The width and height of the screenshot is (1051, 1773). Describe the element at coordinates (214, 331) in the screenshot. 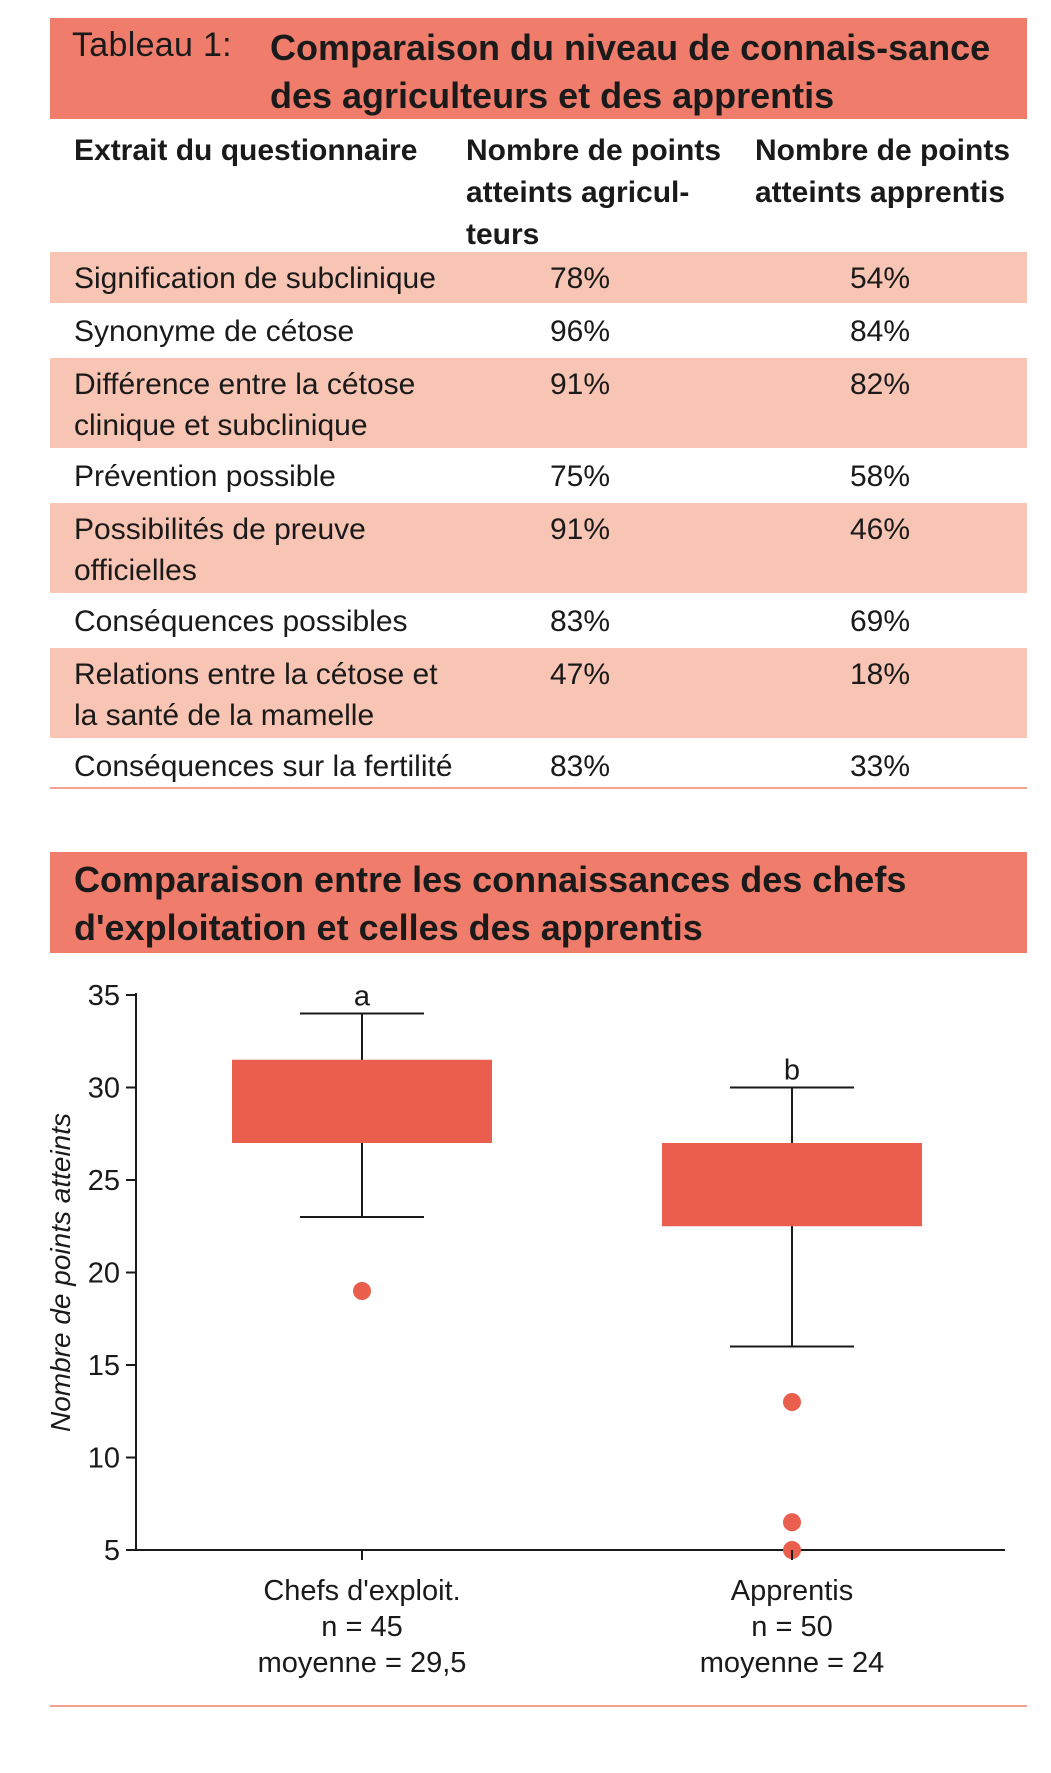

I see `row-item: Synonyme de cétose` at that location.